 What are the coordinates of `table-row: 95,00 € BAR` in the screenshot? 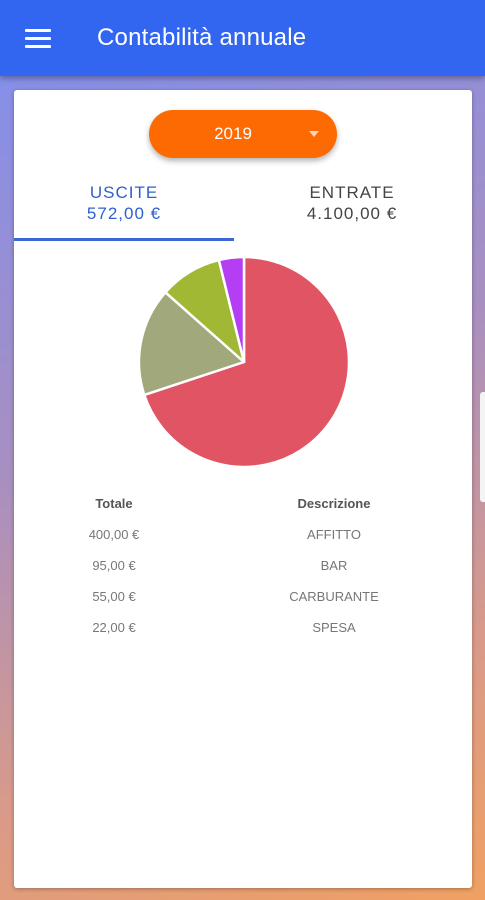 It's located at (243, 573).